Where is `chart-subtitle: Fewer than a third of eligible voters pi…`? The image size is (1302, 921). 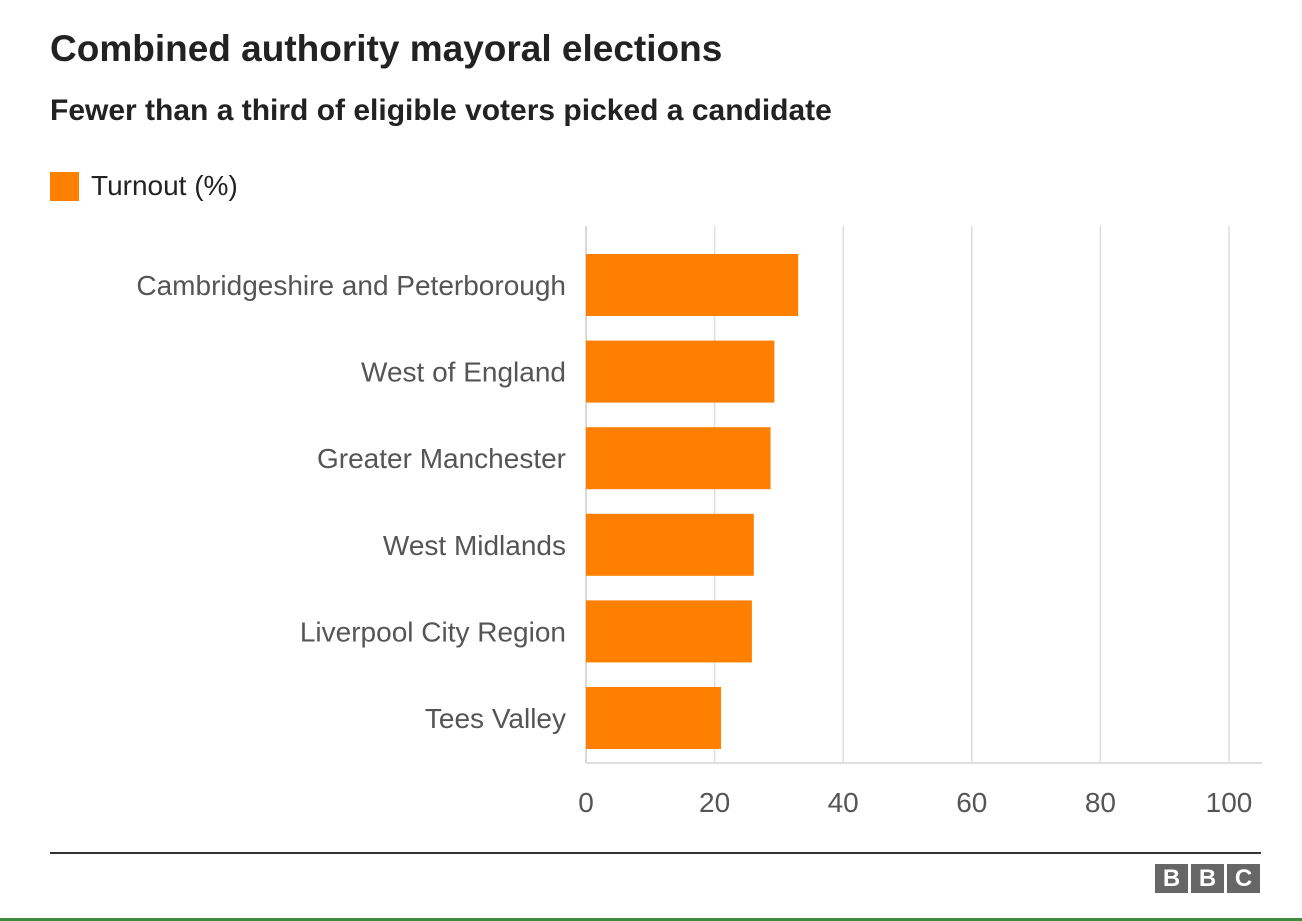
chart-subtitle: Fewer than a third of eligible voters pi… is located at coordinates (441, 110).